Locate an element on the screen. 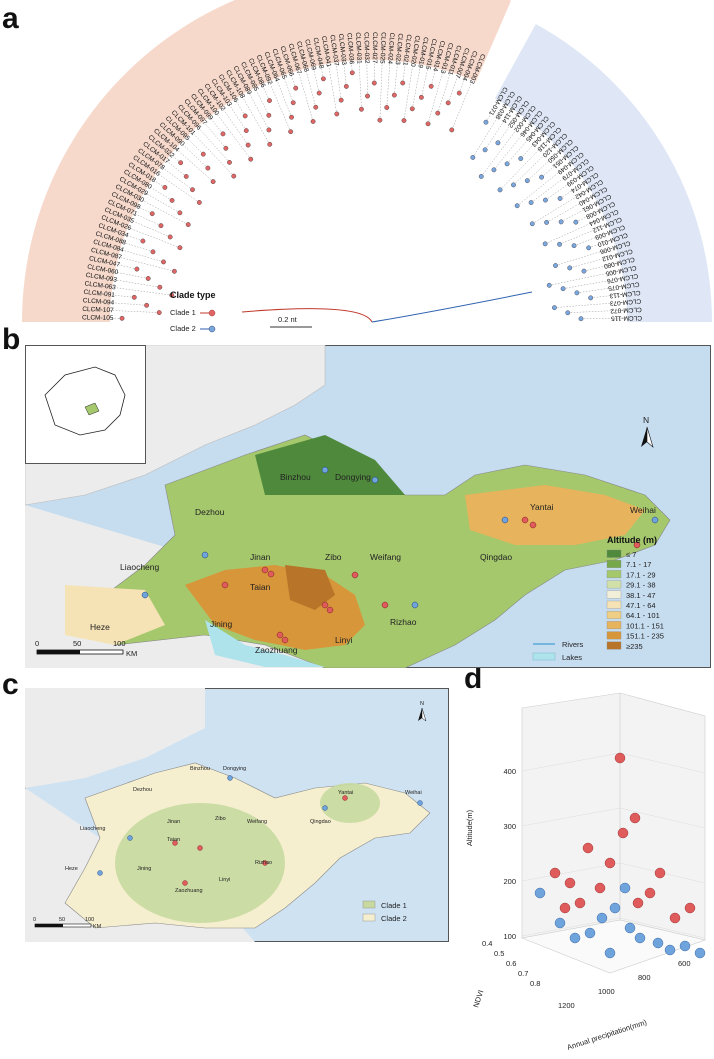  tree-tip-label: CLCM-033 is located at coordinates (342, 49).